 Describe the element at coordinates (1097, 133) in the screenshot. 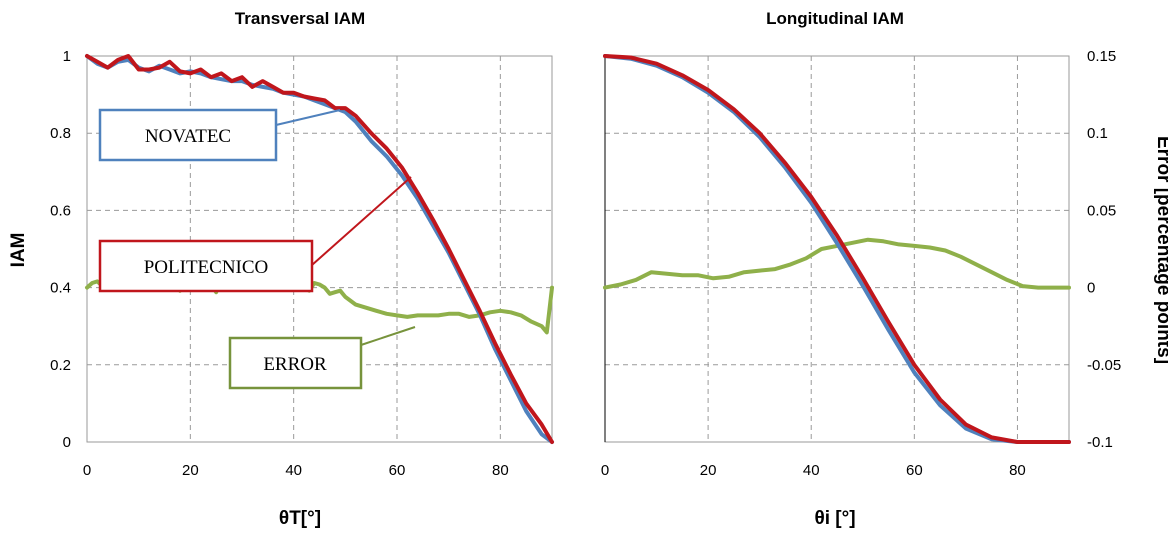

I see `right-y2-tick-label: 0.1` at that location.